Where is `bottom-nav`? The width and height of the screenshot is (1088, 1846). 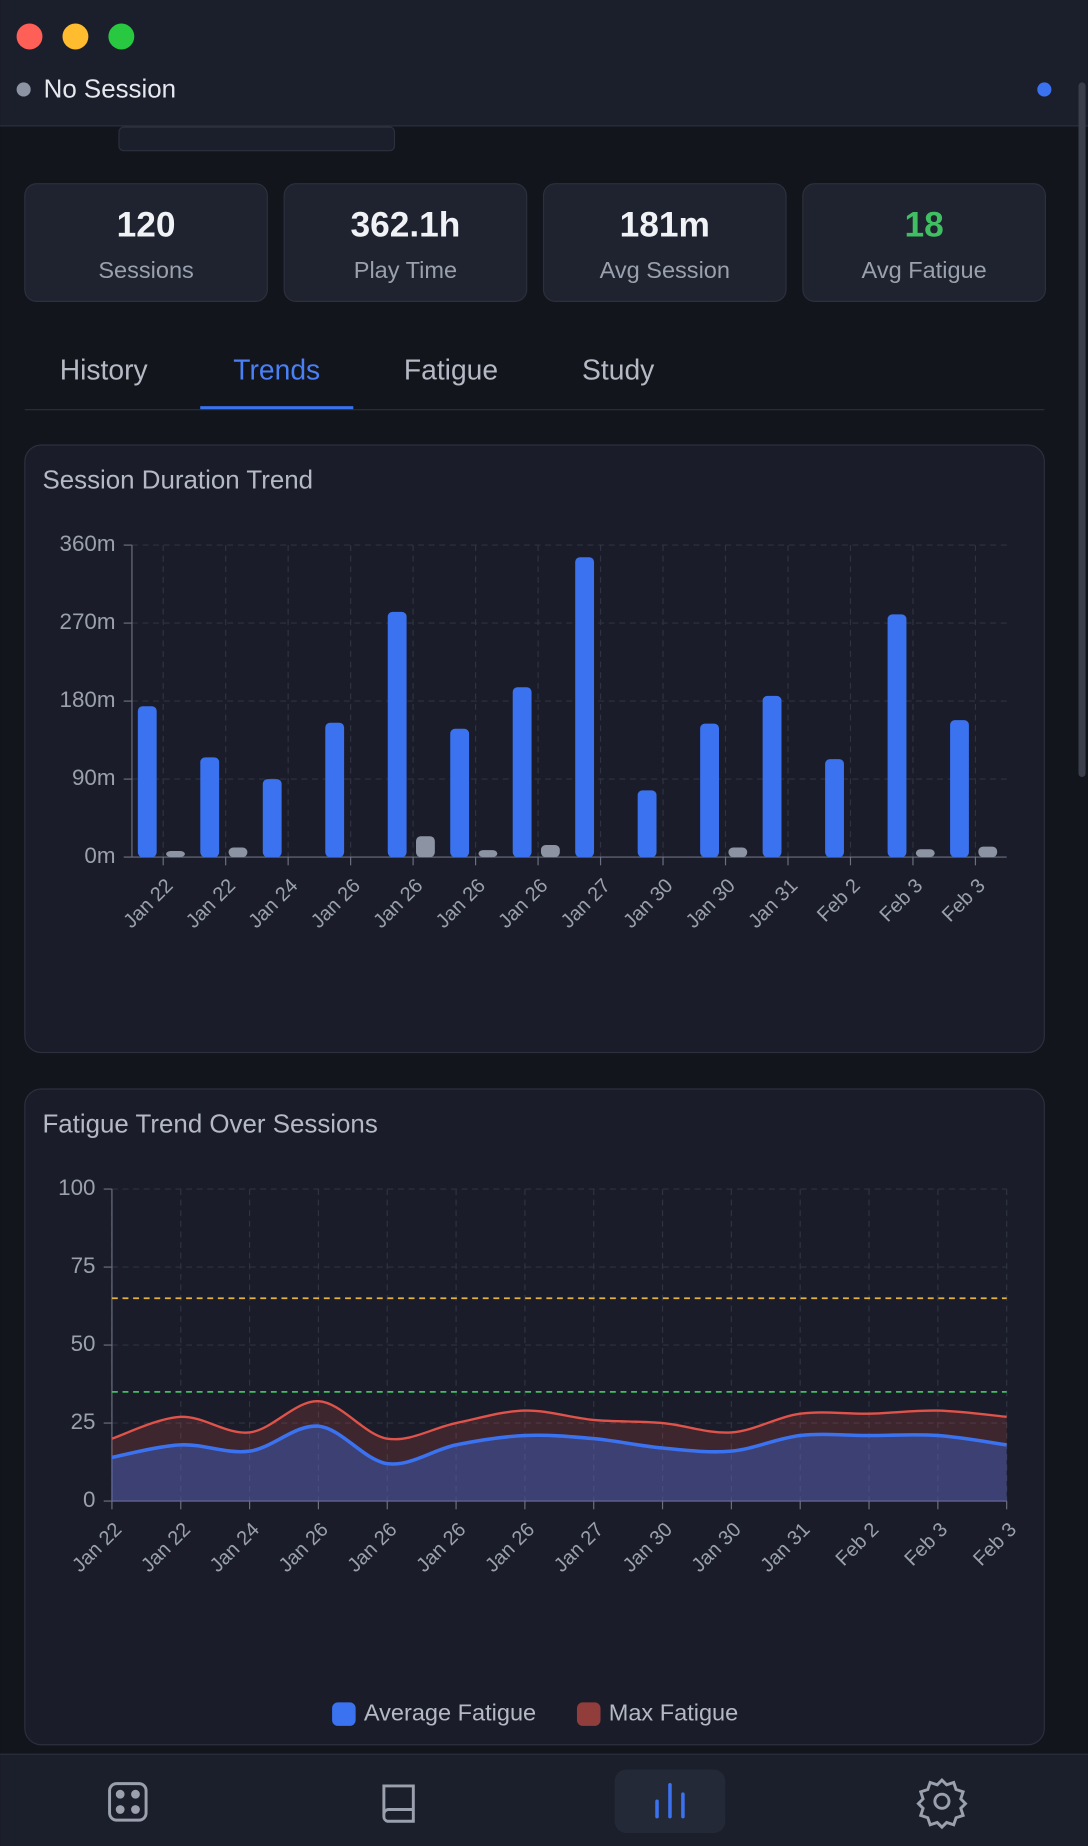 bottom-nav is located at coordinates (544, 1800).